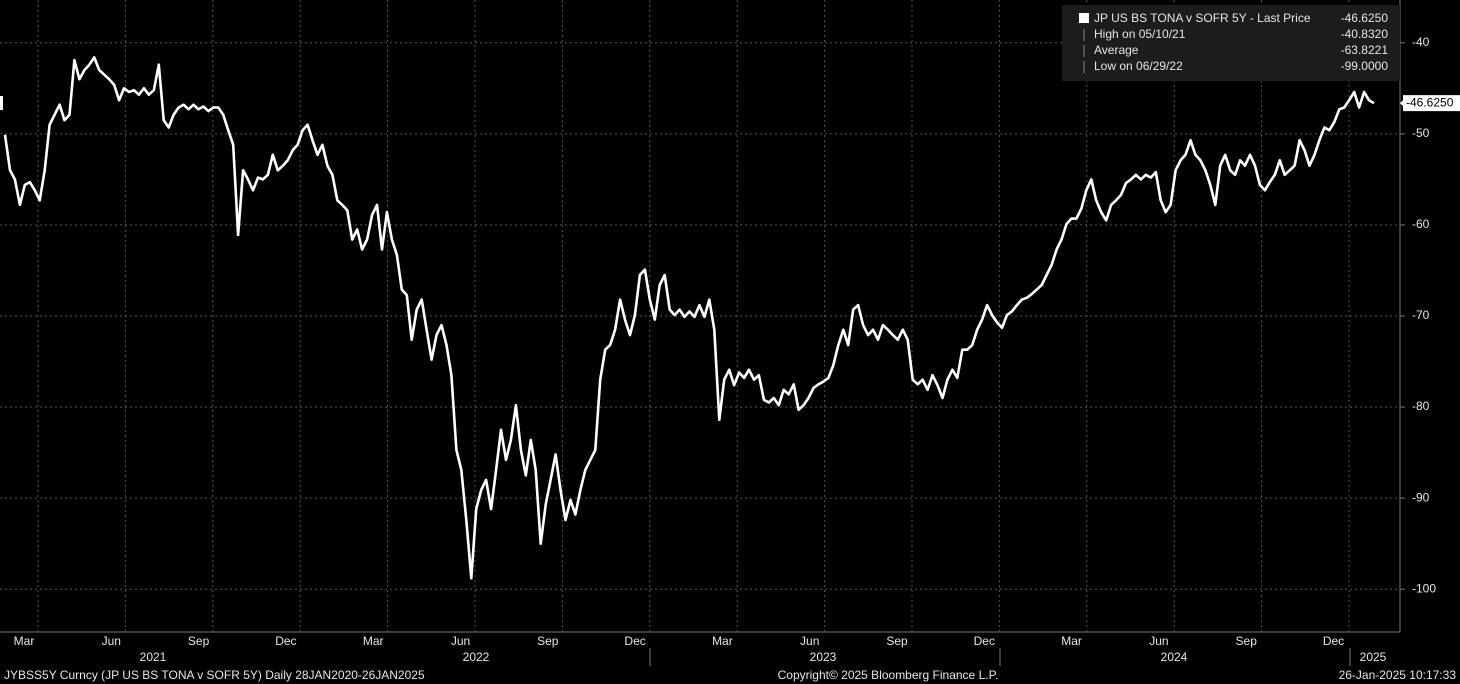 The image size is (1460, 684). What do you see at coordinates (1365, 34) in the screenshot?
I see `legend-stat-value: -40.8320` at bounding box center [1365, 34].